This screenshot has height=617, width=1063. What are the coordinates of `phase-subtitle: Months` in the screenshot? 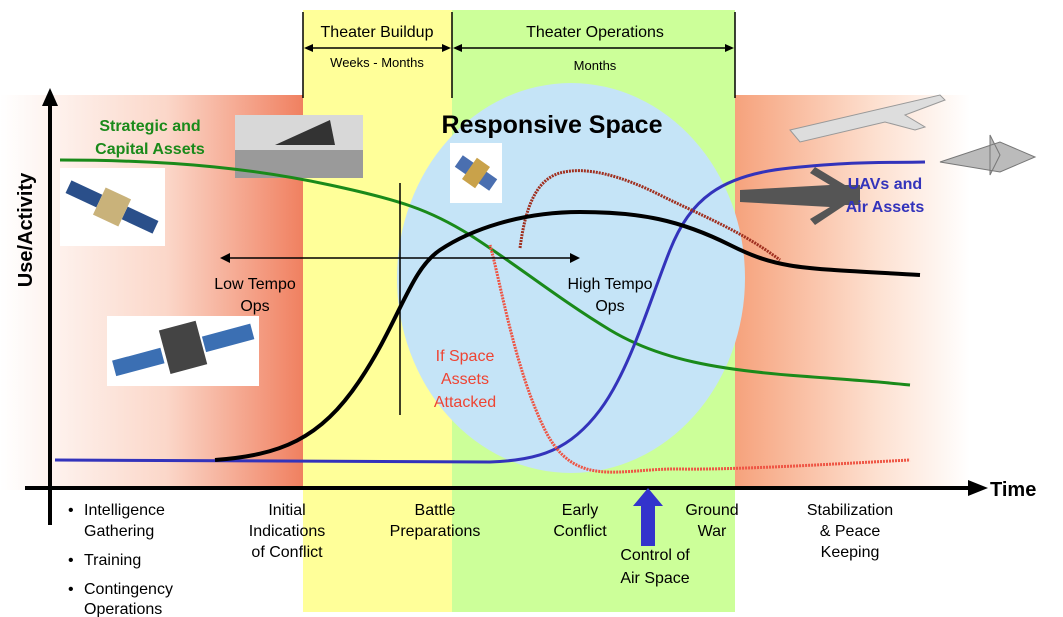 It's located at (595, 65).